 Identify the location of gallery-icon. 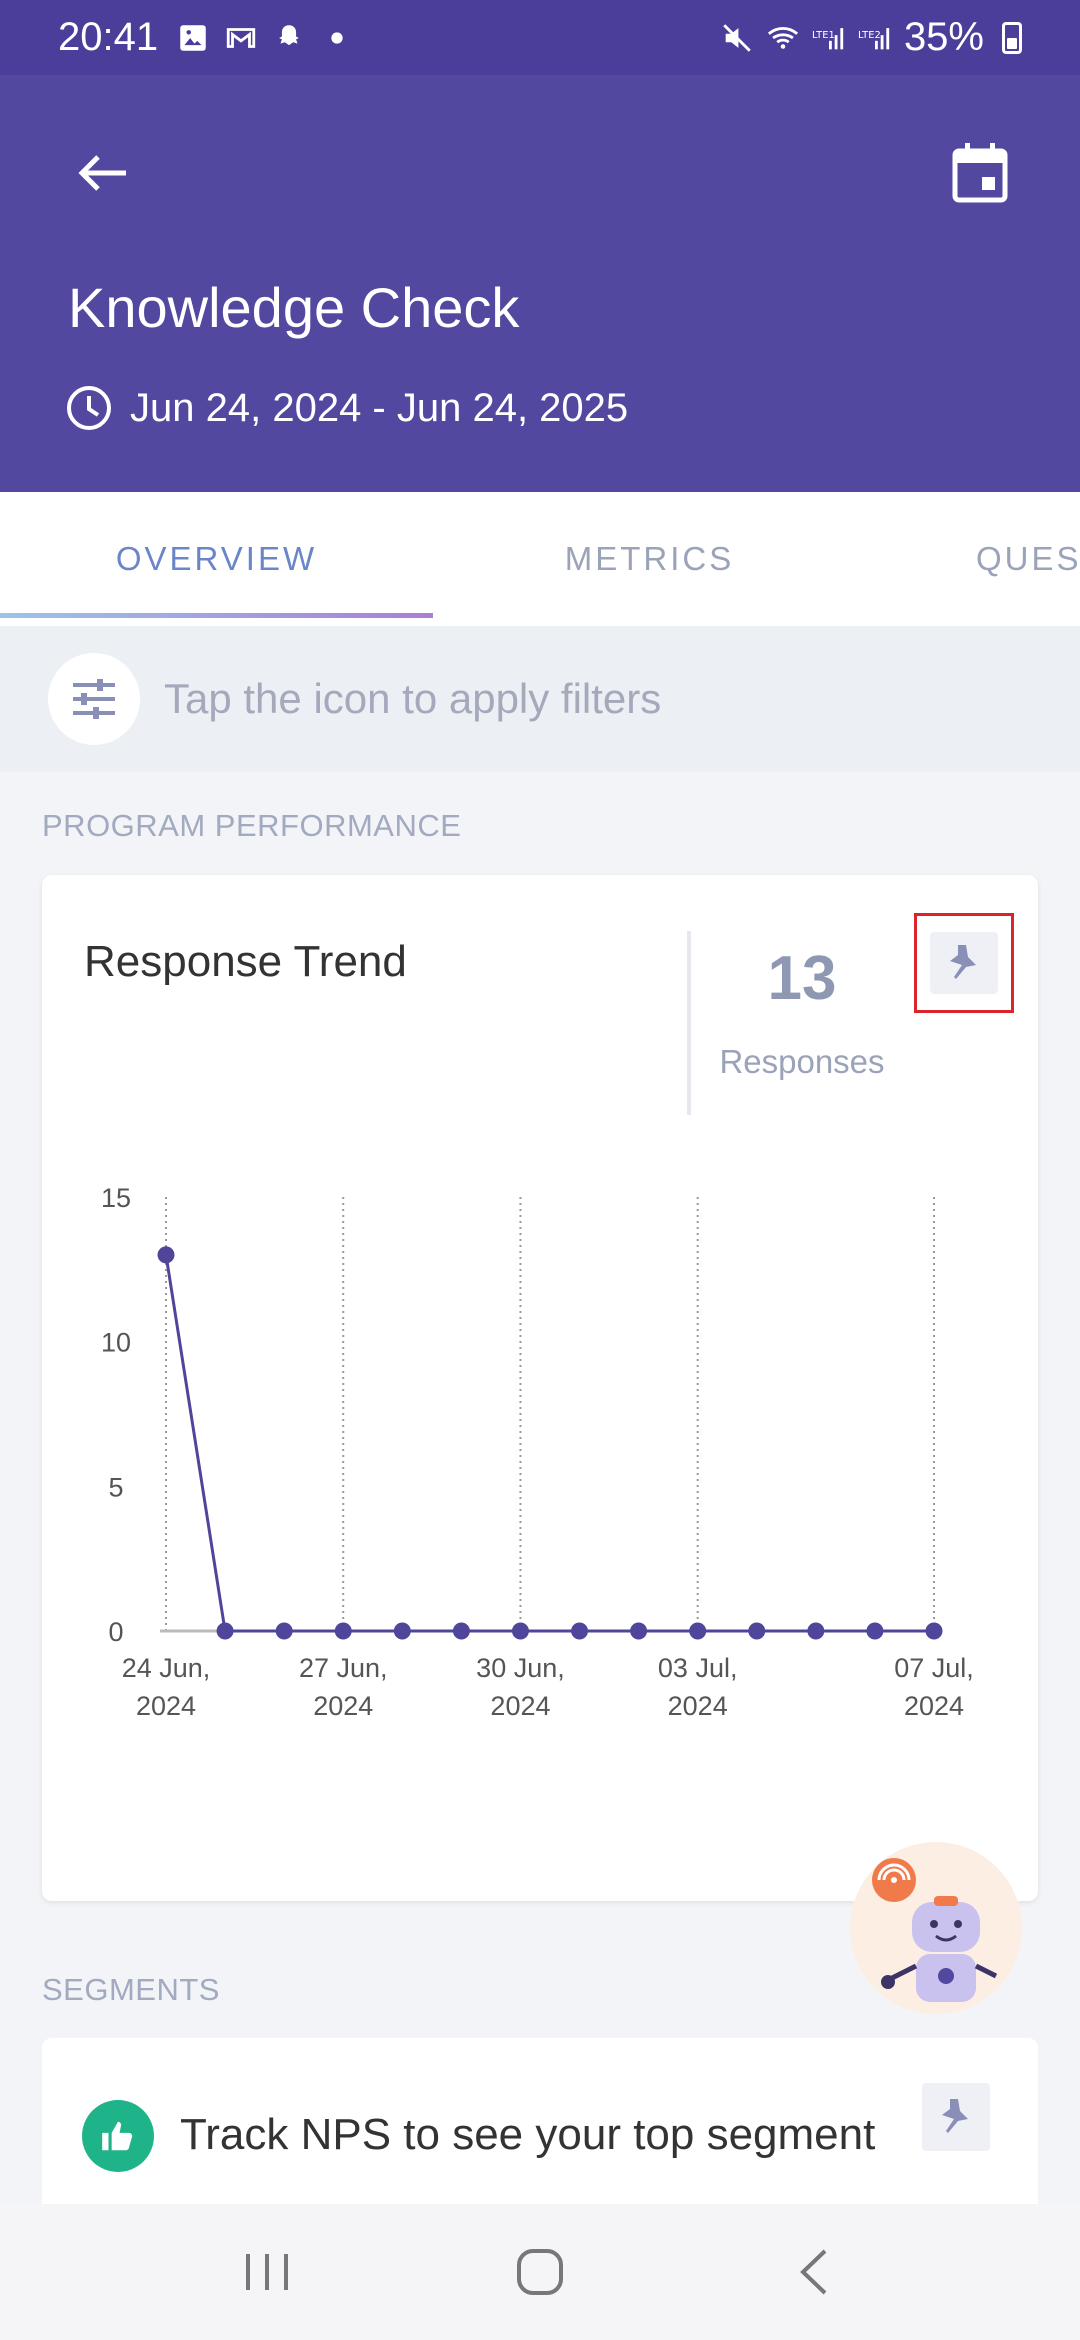
(193, 37).